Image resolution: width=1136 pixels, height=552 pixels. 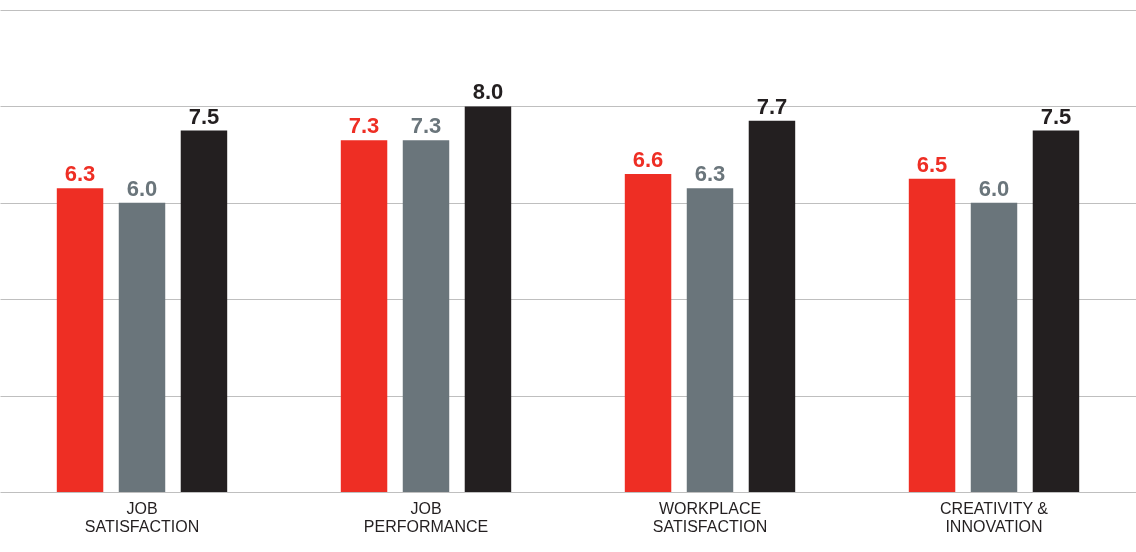 What do you see at coordinates (648, 159) in the screenshot?
I see `data-label: 6.6` at bounding box center [648, 159].